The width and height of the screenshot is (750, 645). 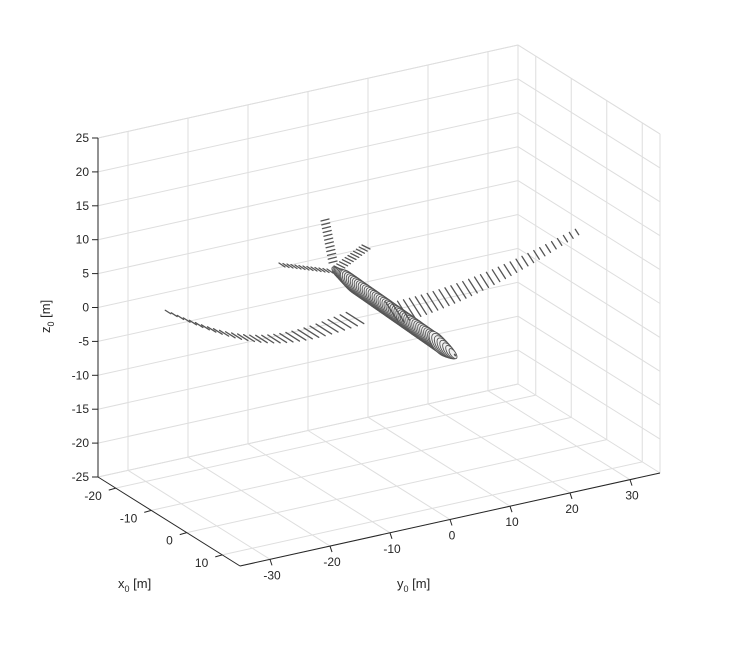 I want to click on y-tick-label: -30, so click(x=272, y=575).